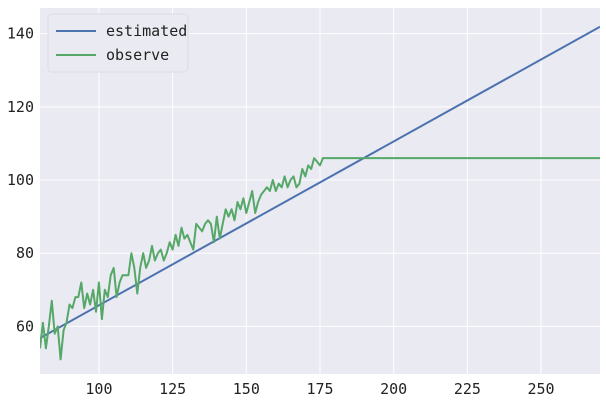  I want to click on x-tick-label: 200, so click(393, 389).